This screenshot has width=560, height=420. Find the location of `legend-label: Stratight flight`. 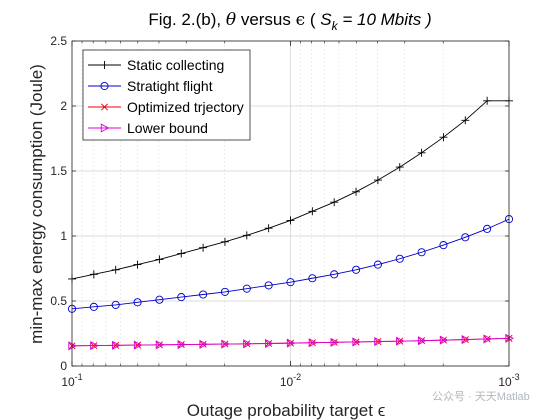

legend-label: Stratight flight is located at coordinates (170, 86).